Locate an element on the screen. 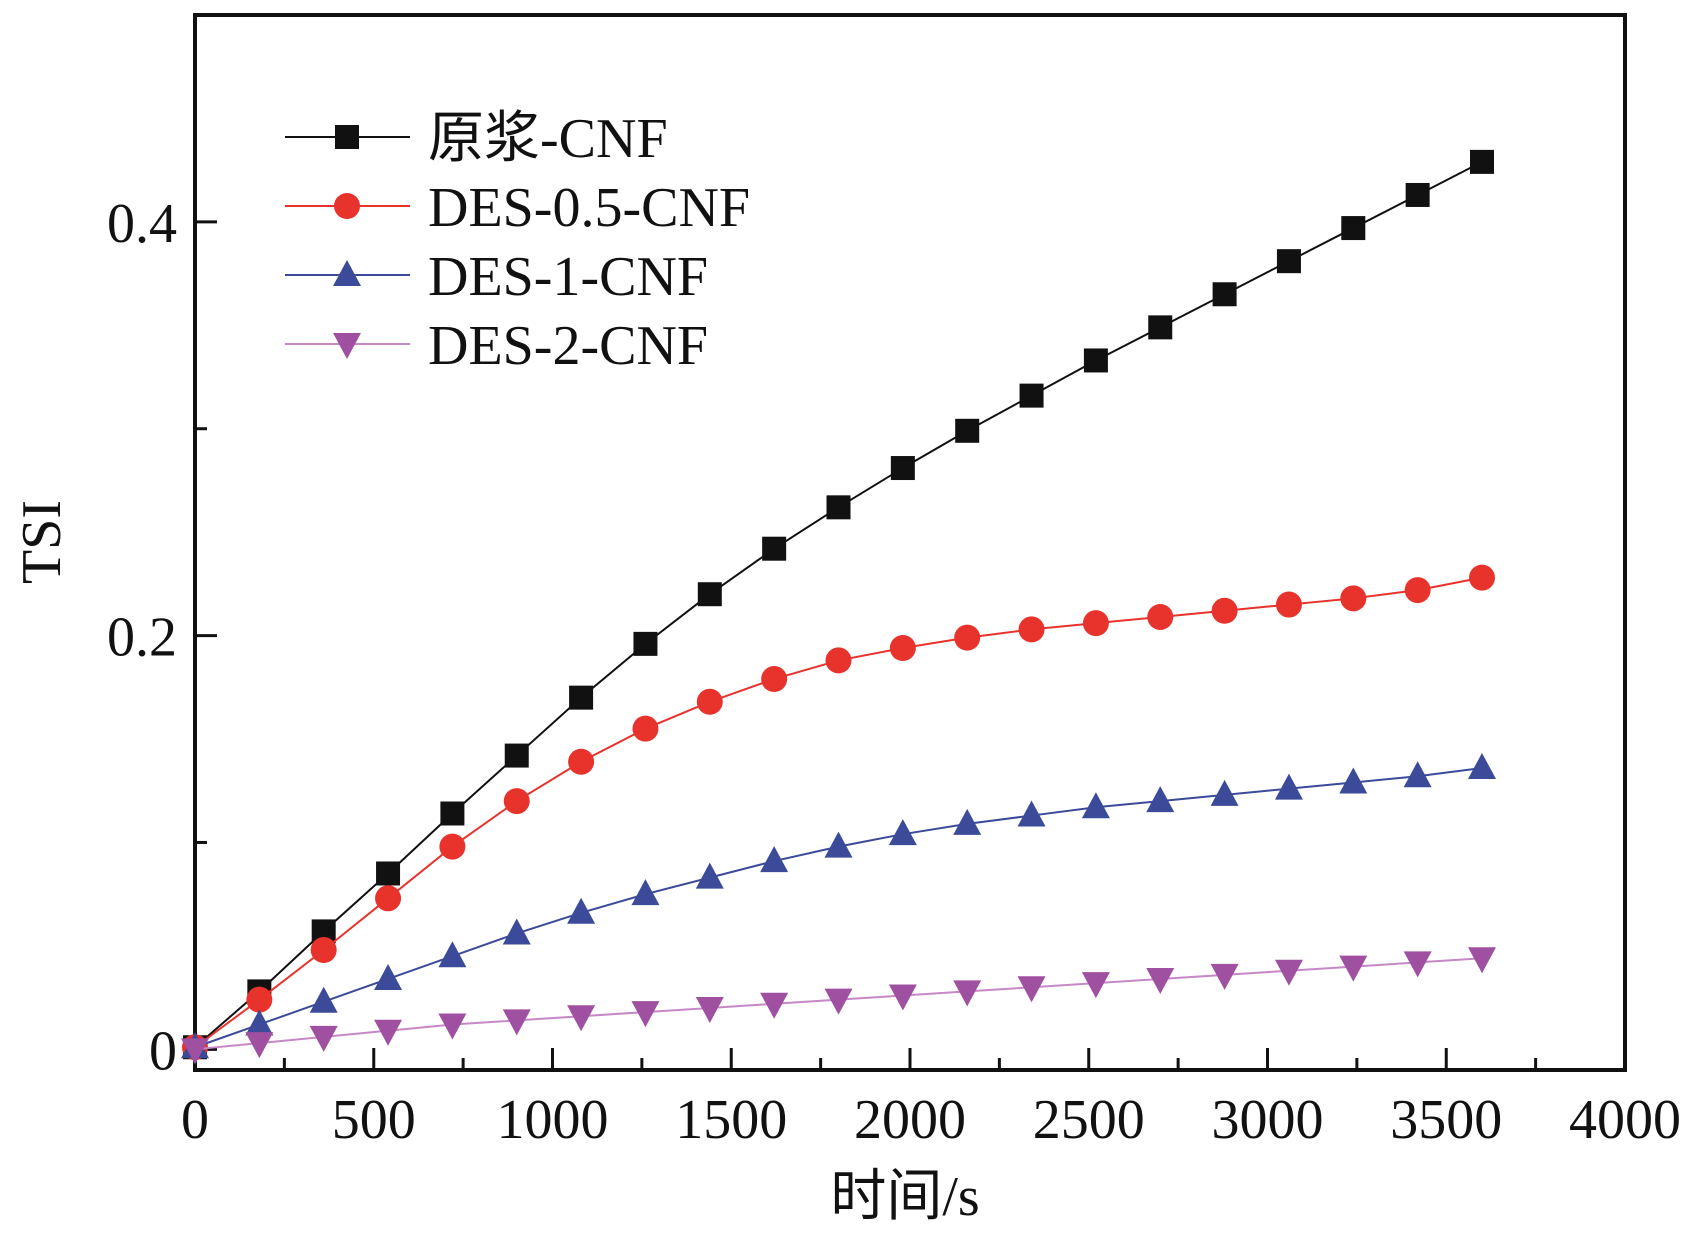  x-axis-title: 时间/s is located at coordinates (904, 1197).